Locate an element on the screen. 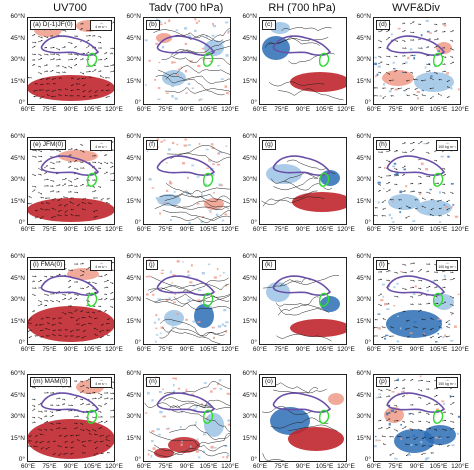 The image size is (474, 470). map-panel: (c) is located at coordinates (303, 61).